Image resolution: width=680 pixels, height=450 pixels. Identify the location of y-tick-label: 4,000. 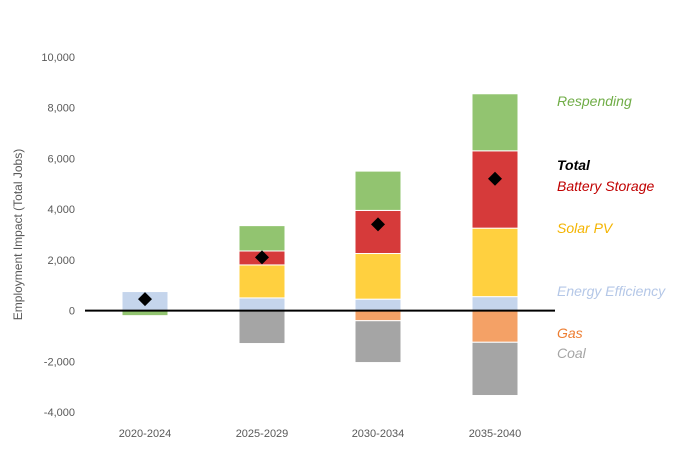
(61, 210).